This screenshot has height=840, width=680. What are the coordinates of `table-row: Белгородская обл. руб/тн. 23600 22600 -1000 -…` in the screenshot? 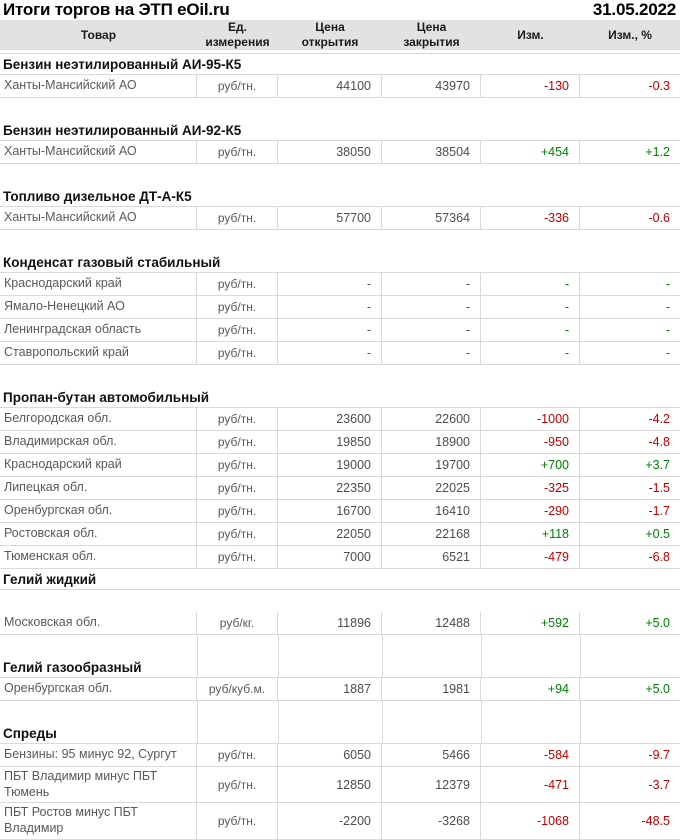 It's located at (340, 419).